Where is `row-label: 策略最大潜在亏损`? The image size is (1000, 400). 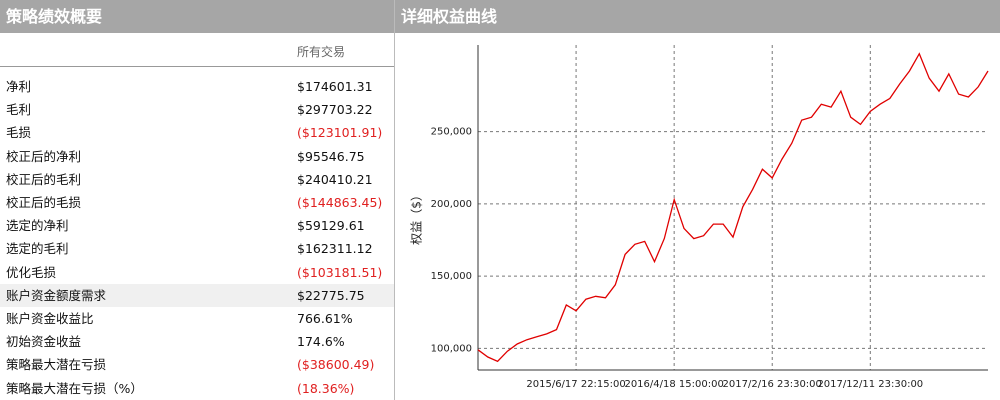 row-label: 策略最大潜在亏损 is located at coordinates (56, 365).